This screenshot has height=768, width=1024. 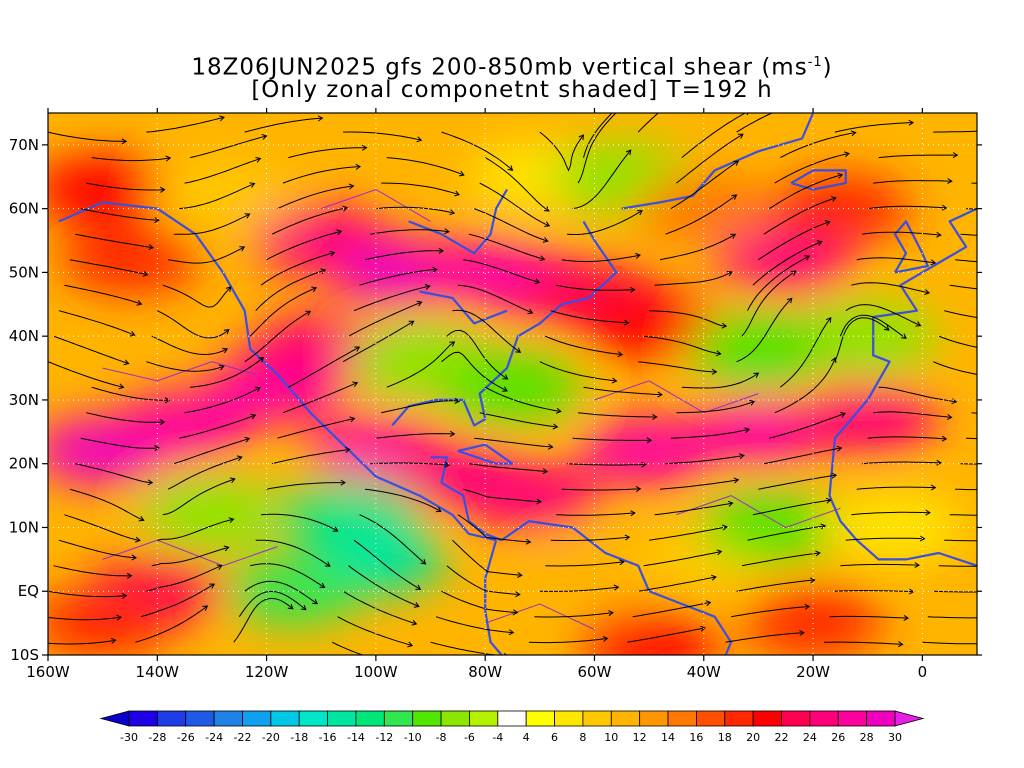 What do you see at coordinates (24, 145) in the screenshot?
I see `lat-tick-label: 70N` at bounding box center [24, 145].